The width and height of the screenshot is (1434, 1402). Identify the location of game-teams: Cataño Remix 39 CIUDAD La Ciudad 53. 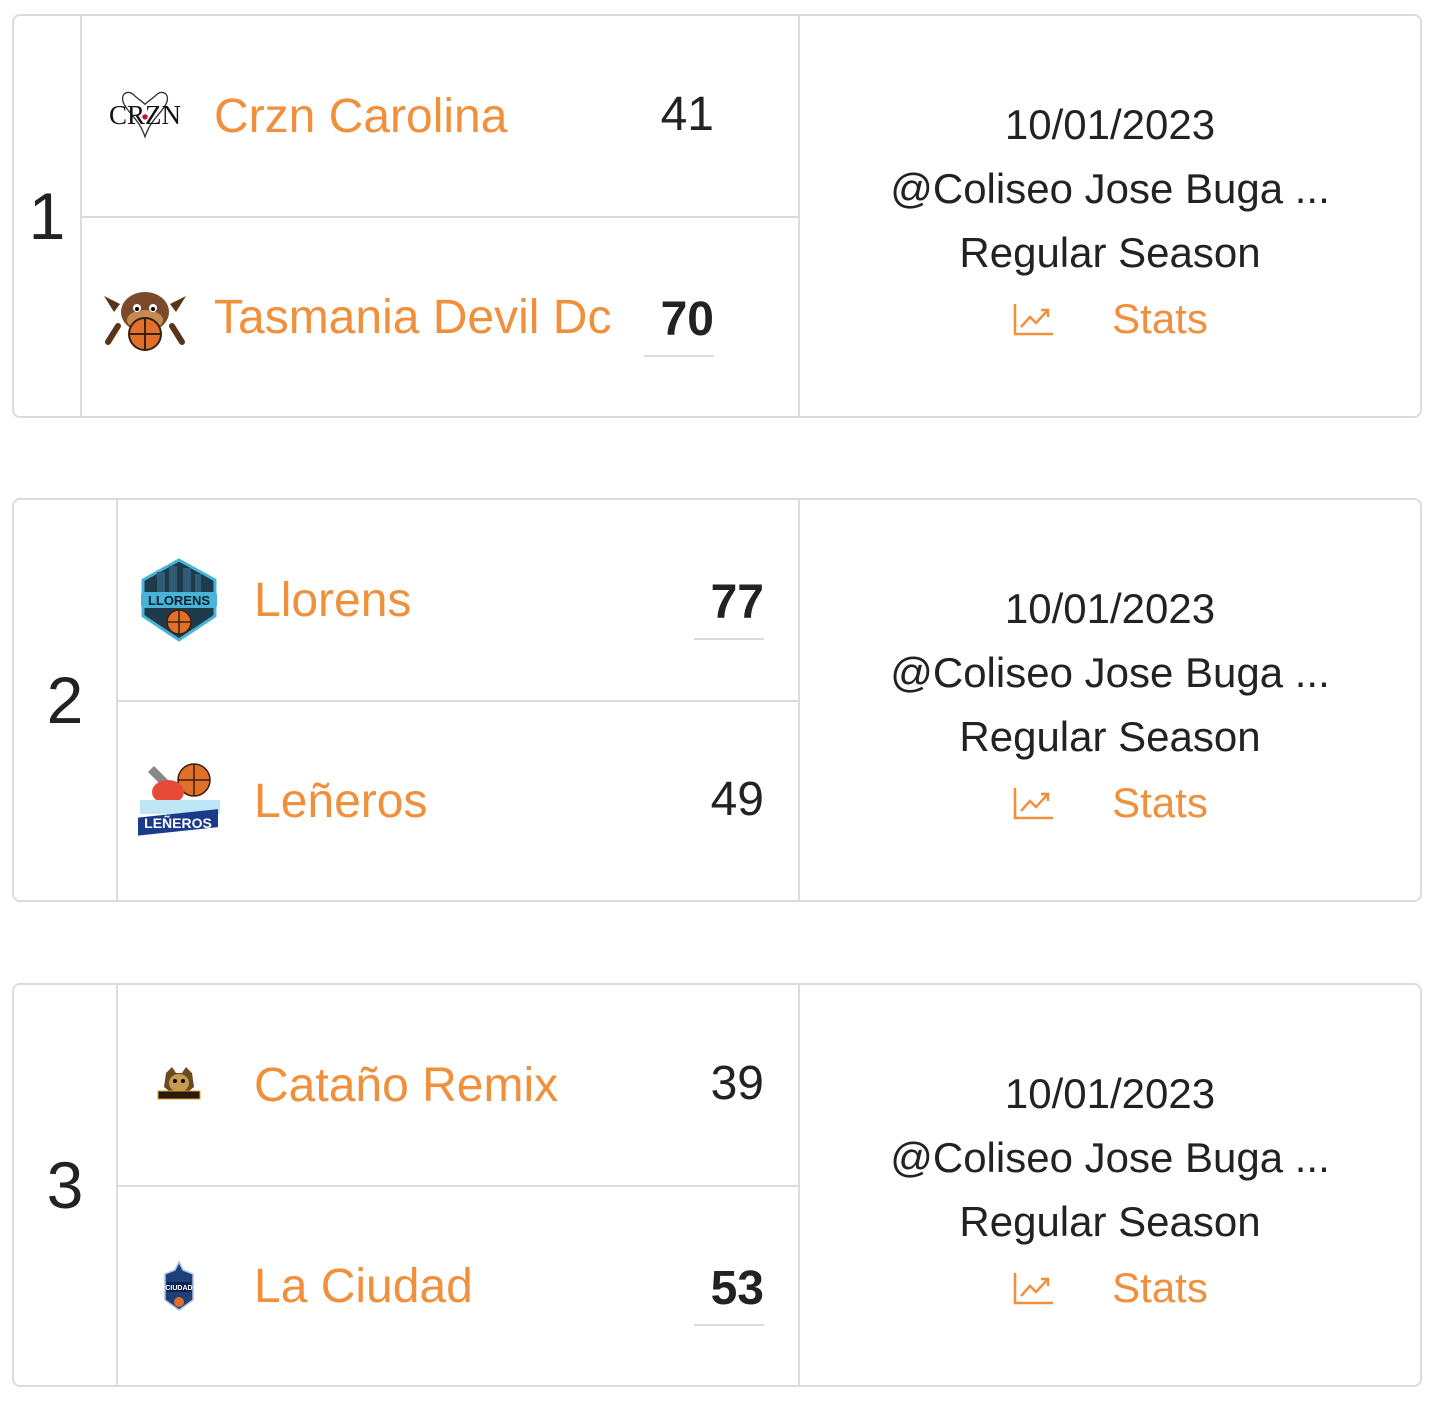
(459, 1185).